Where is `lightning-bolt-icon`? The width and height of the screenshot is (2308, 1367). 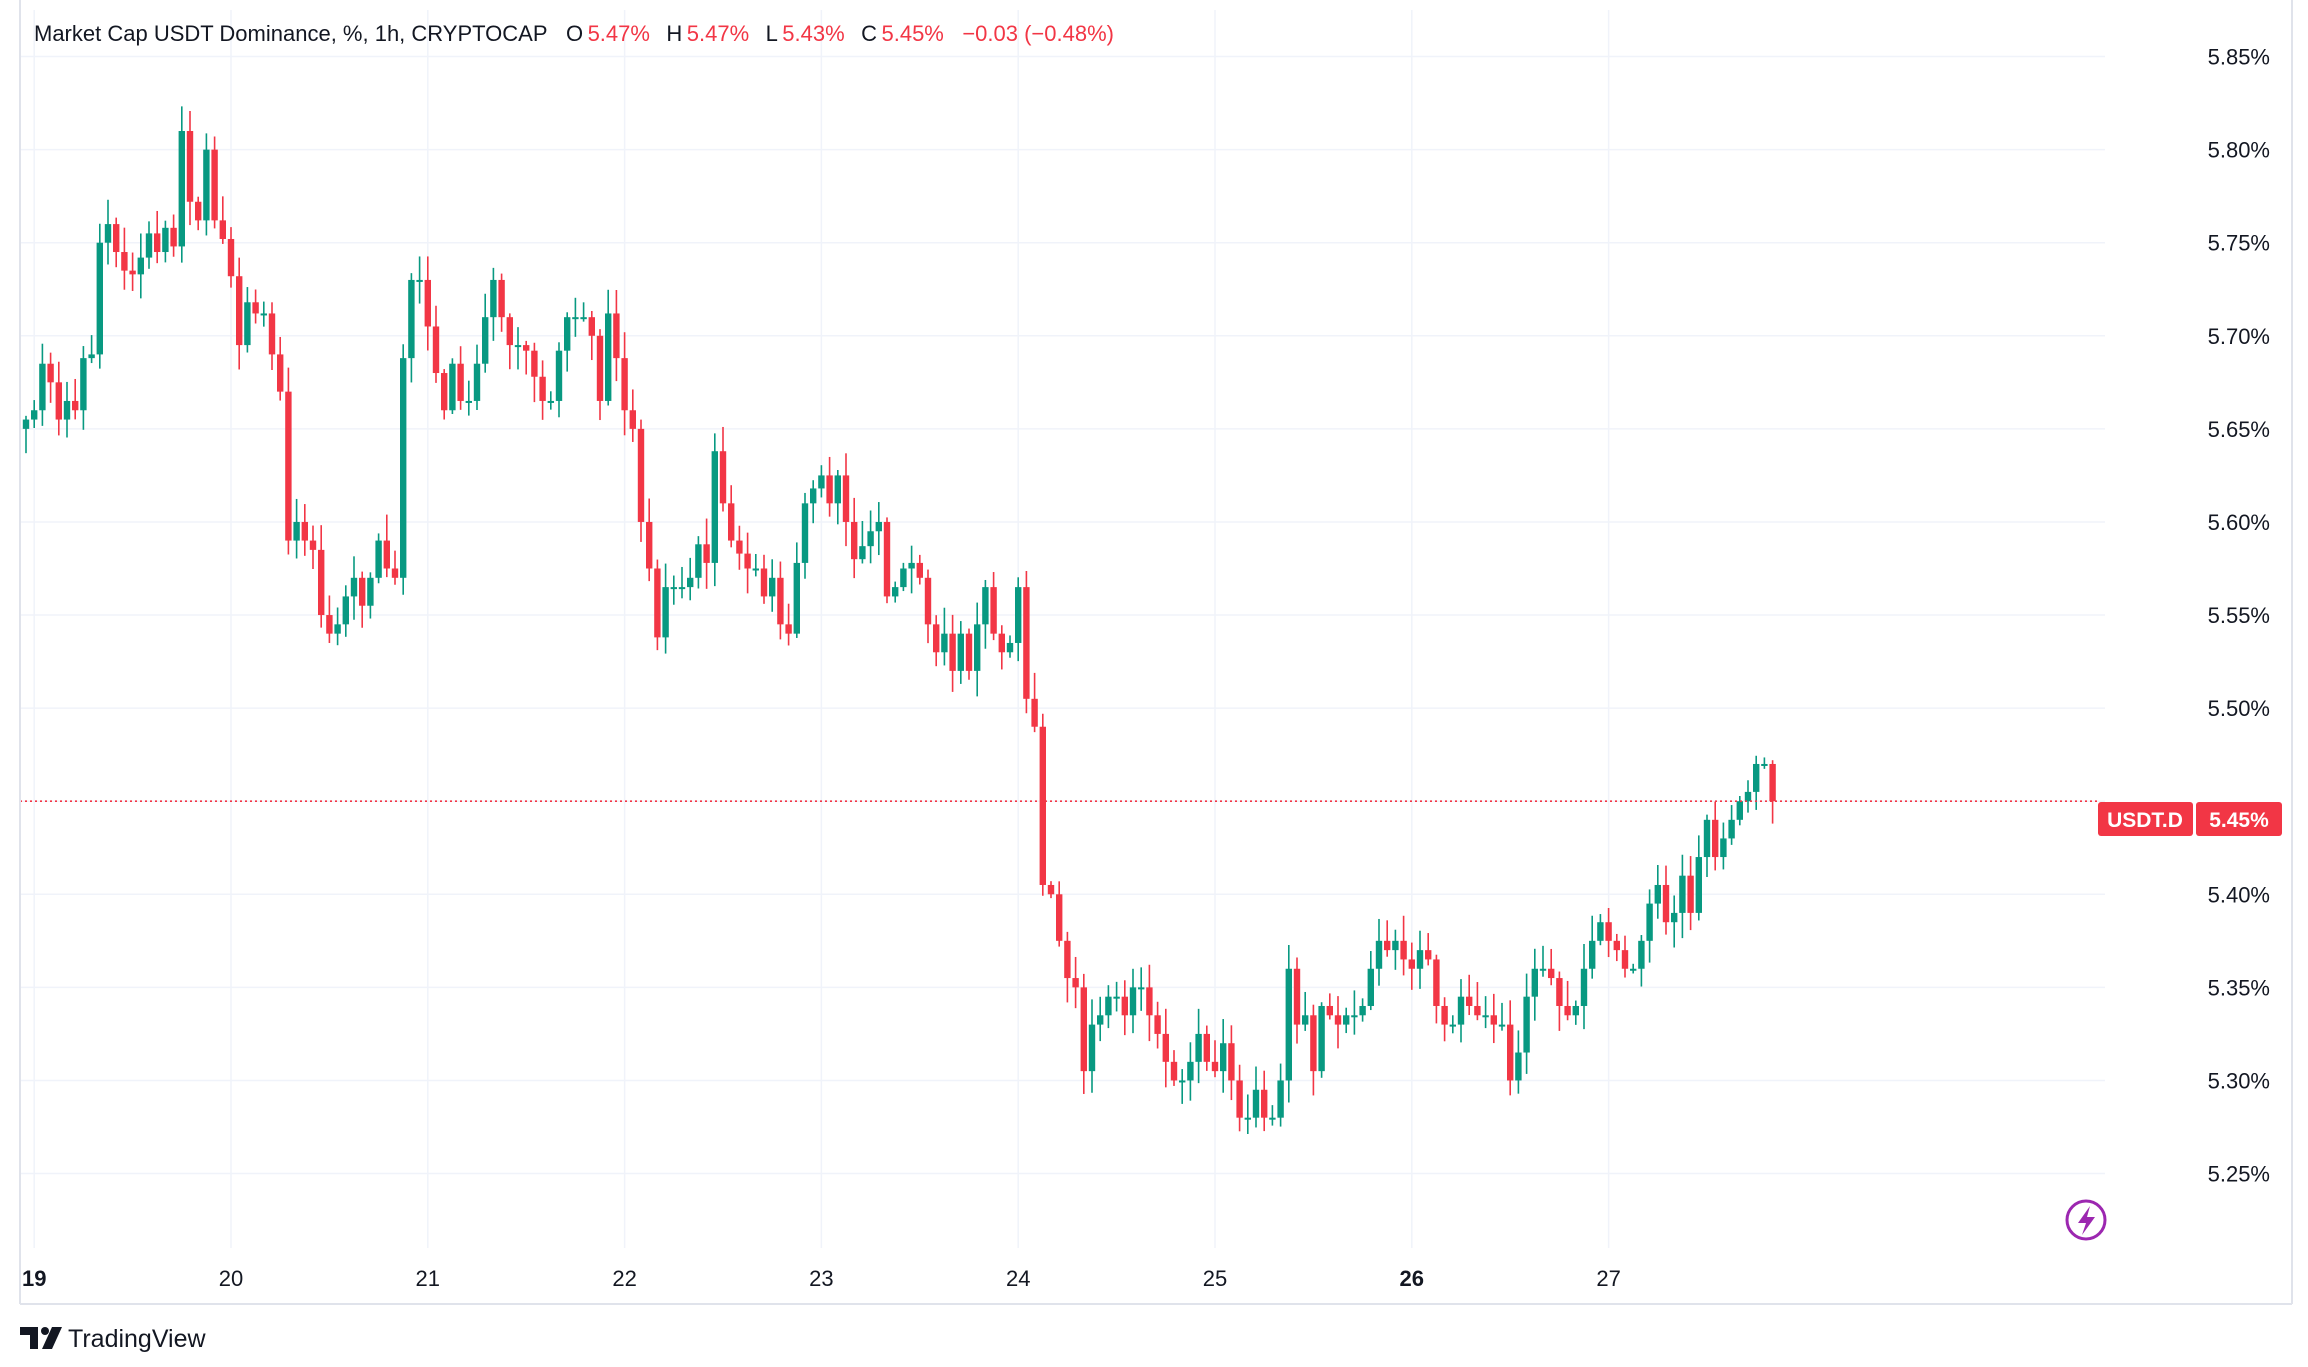
lightning-bolt-icon is located at coordinates (2086, 1220).